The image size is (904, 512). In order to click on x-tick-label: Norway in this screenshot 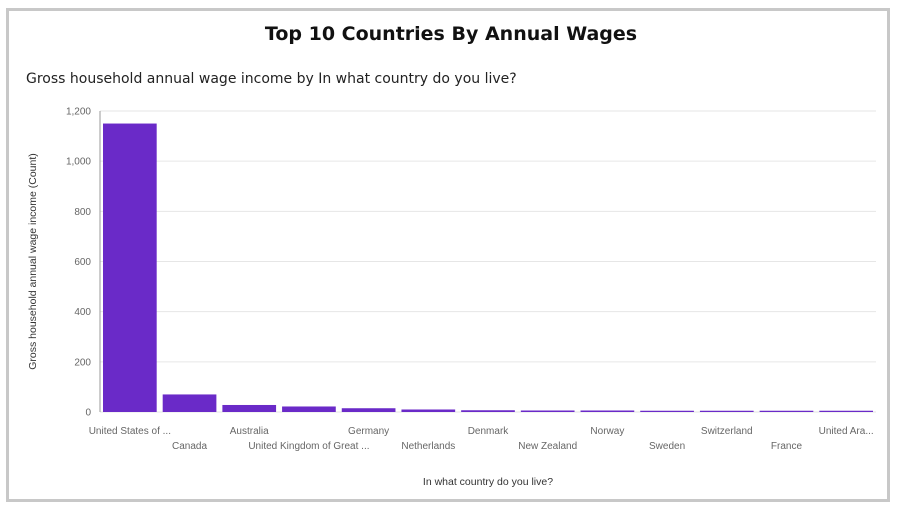, I will do `click(607, 431)`.